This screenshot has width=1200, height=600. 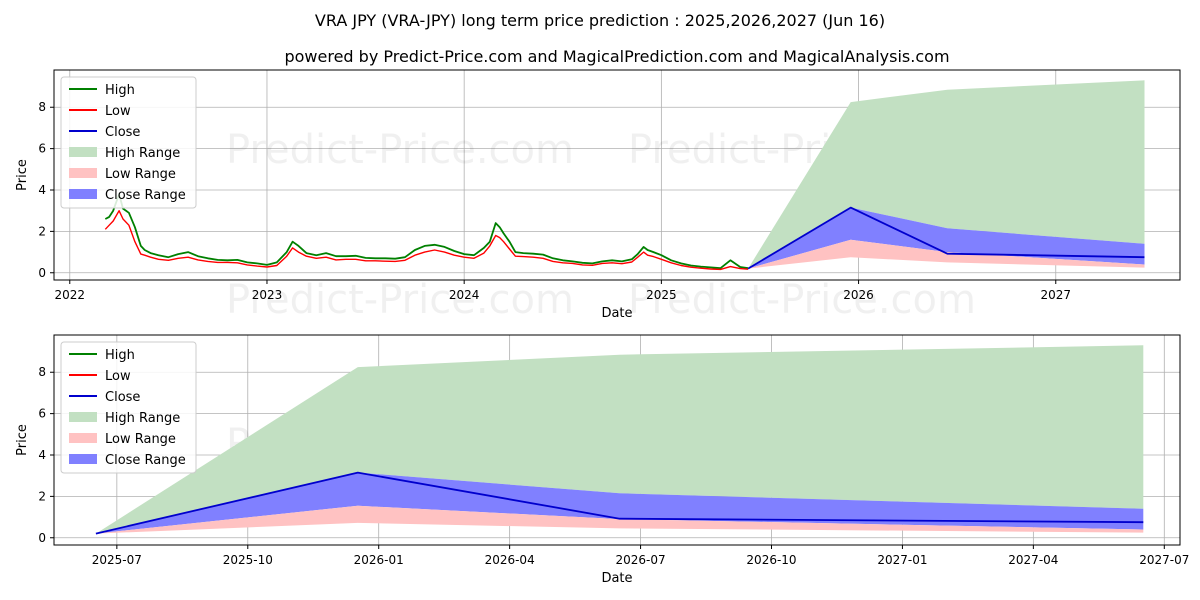 What do you see at coordinates (70, 295) in the screenshot?
I see `x-tick-label: 2022` at bounding box center [70, 295].